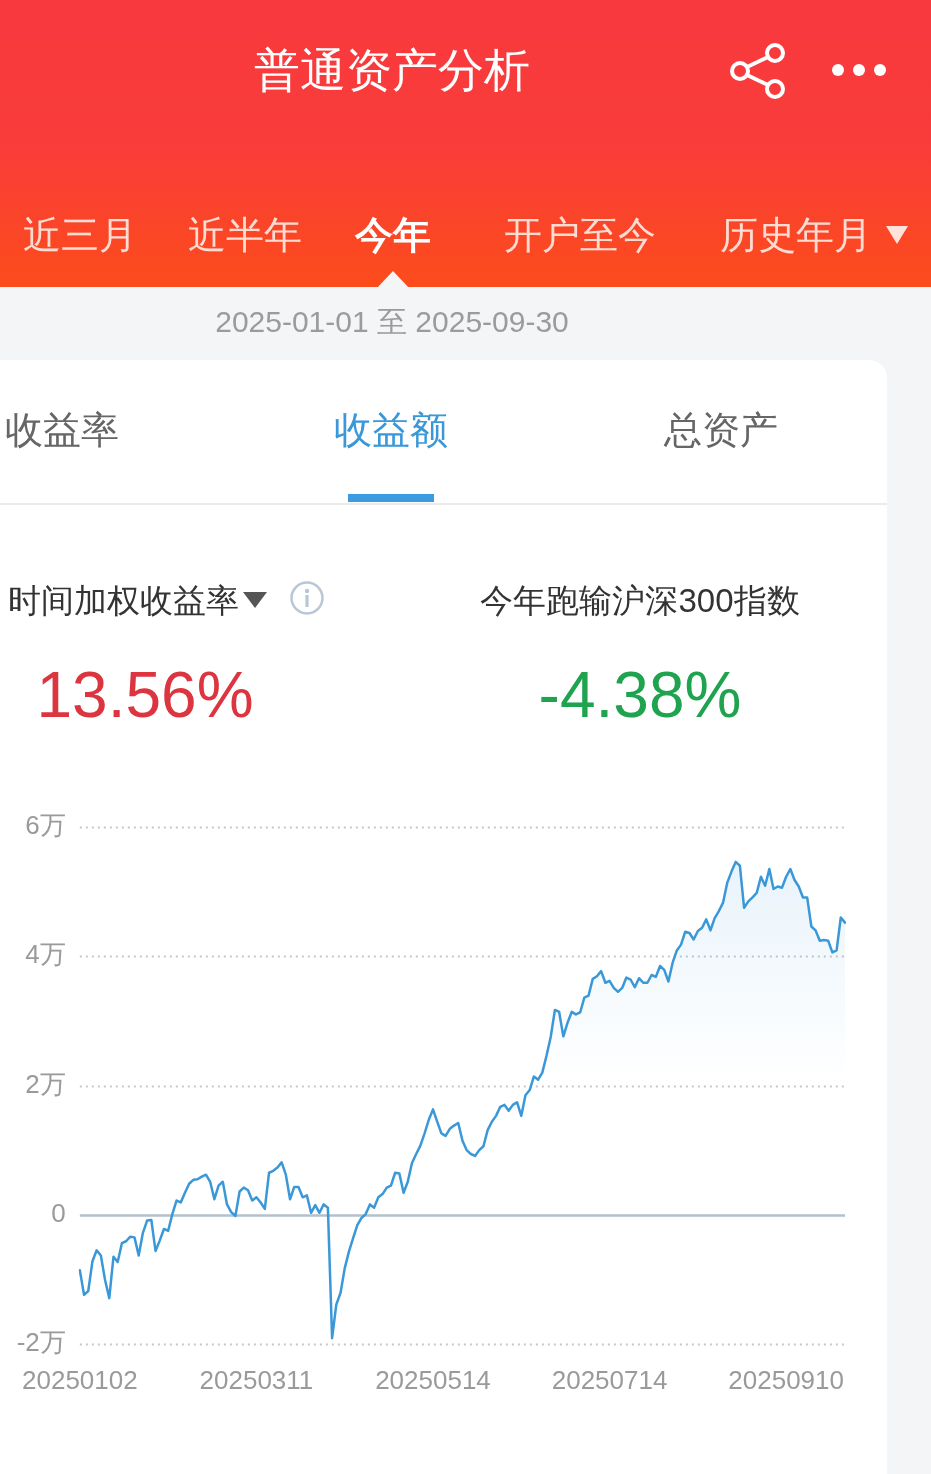  Describe the element at coordinates (393, 235) in the screenshot. I see `text: 今年` at that location.